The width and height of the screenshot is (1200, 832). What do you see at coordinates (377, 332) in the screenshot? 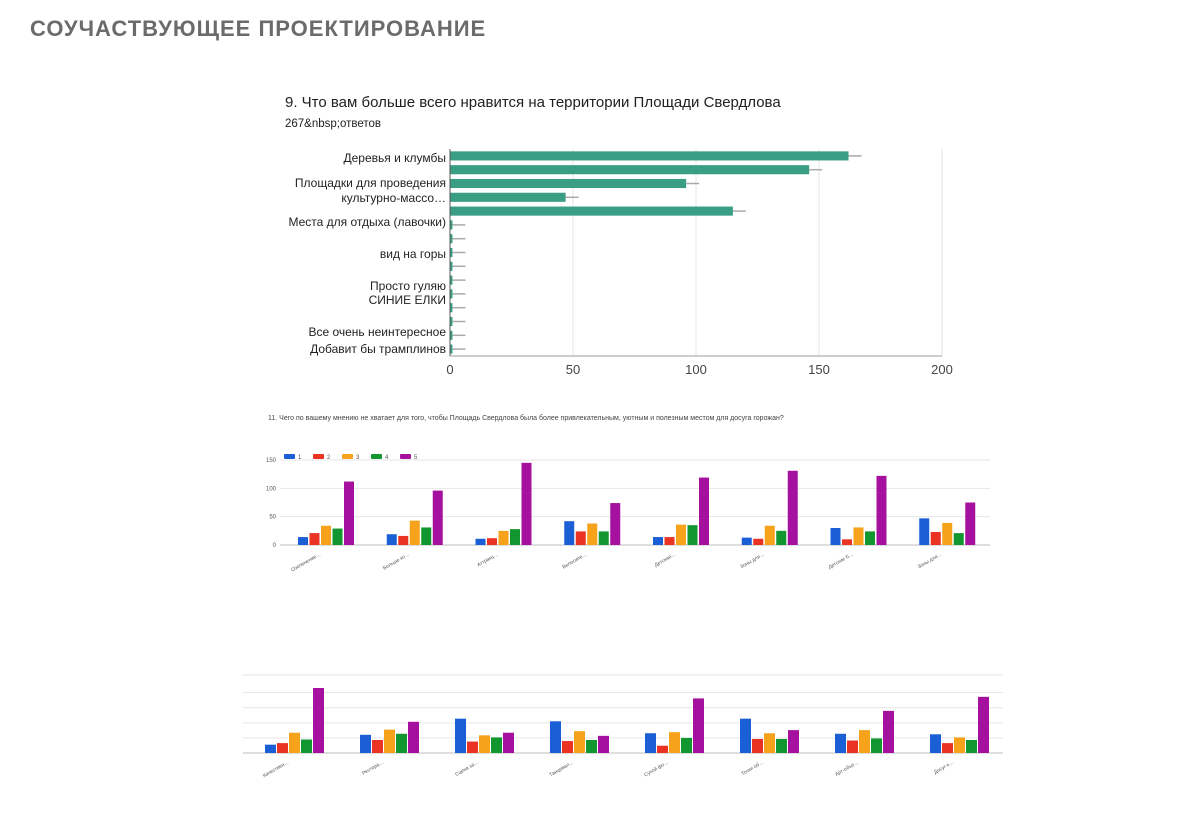
I see `category-label: Все очень неинтересное` at bounding box center [377, 332].